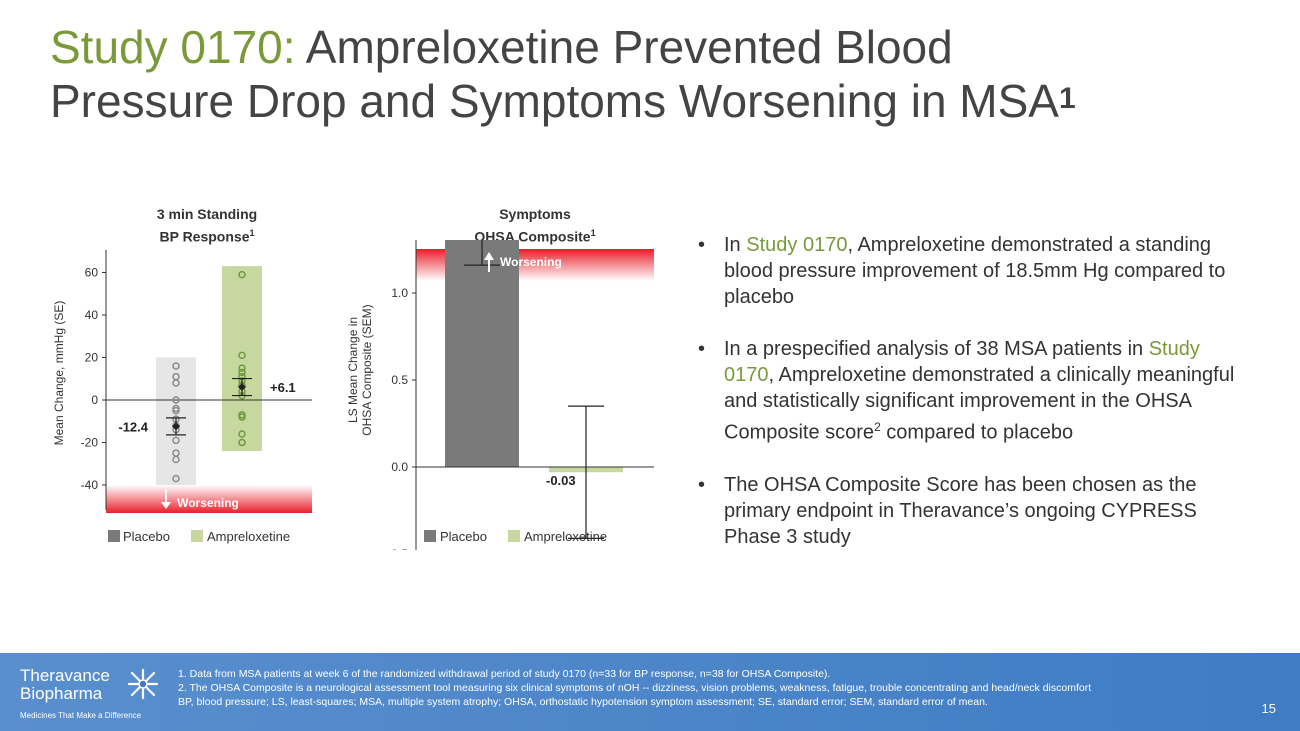 This screenshot has width=1300, height=731. What do you see at coordinates (65, 675) in the screenshot?
I see `logo-line1: Theravance` at bounding box center [65, 675].